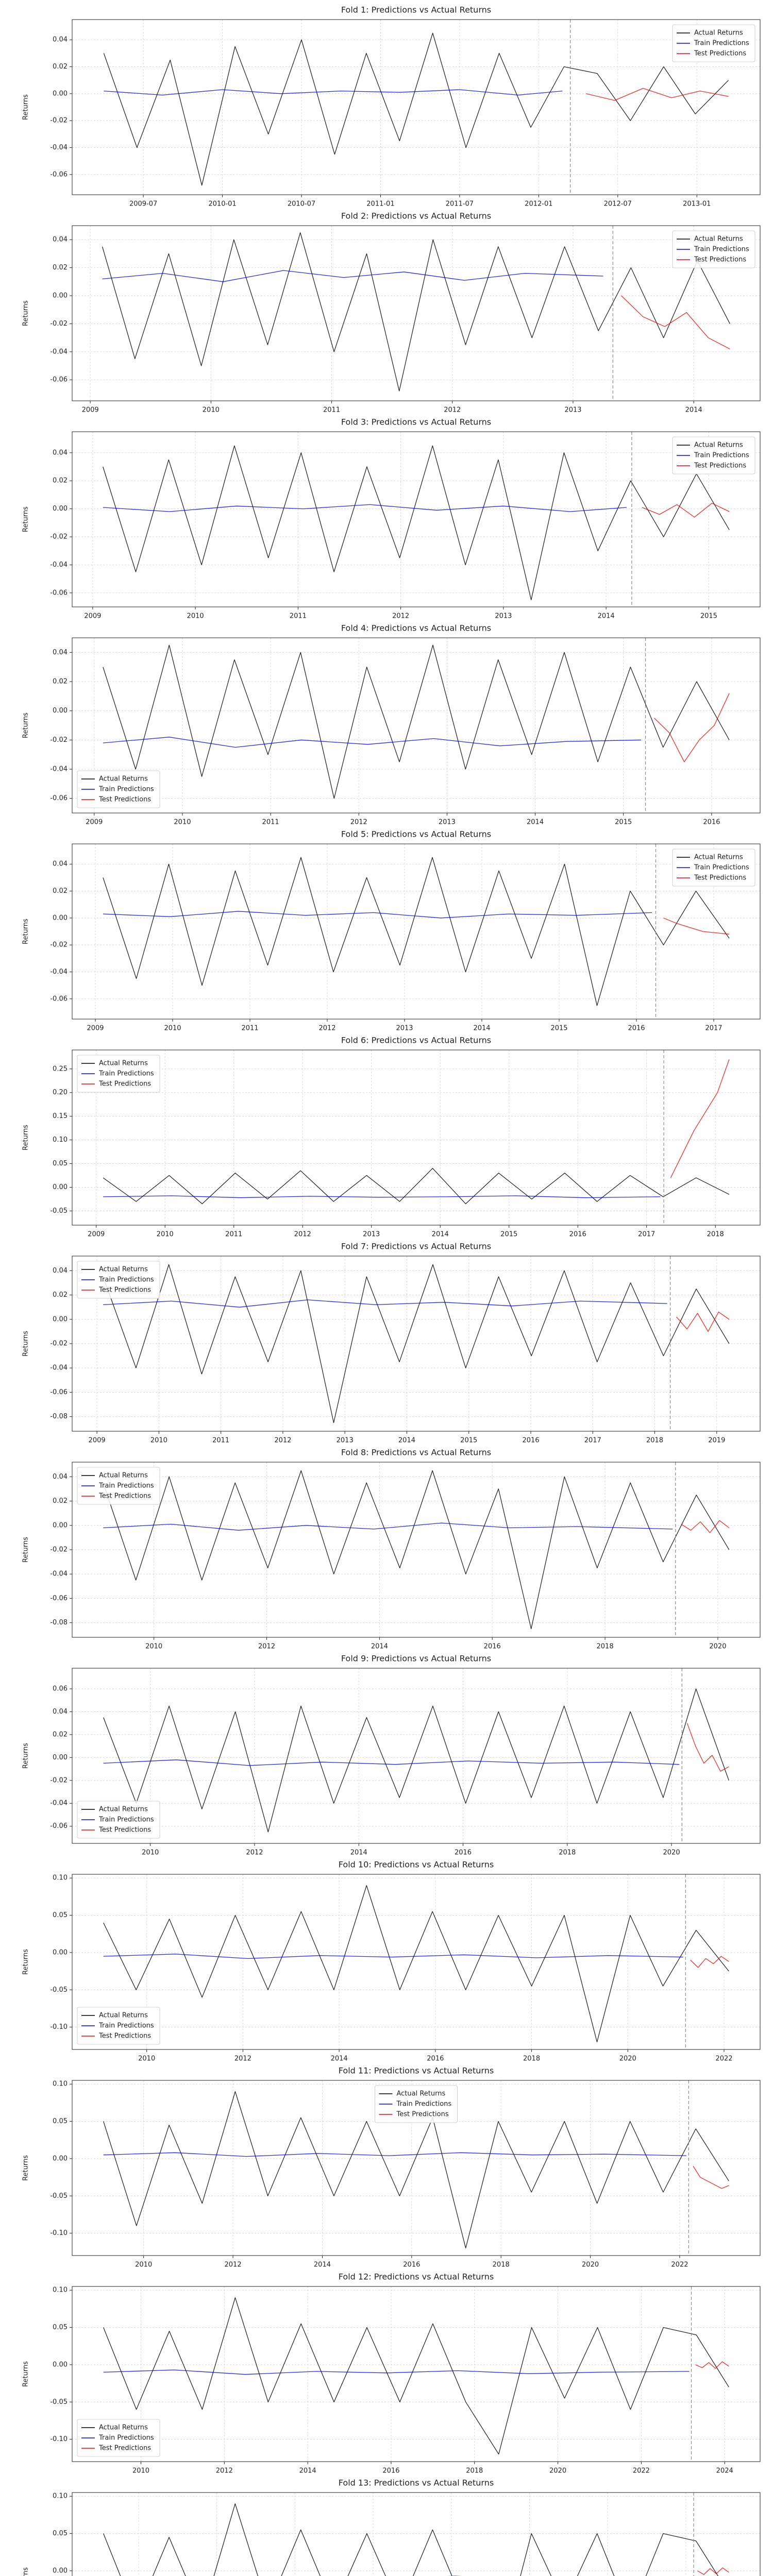 Image resolution: width=773 pixels, height=2576 pixels. I want to click on y-tick-label: 0.15, so click(60, 1116).